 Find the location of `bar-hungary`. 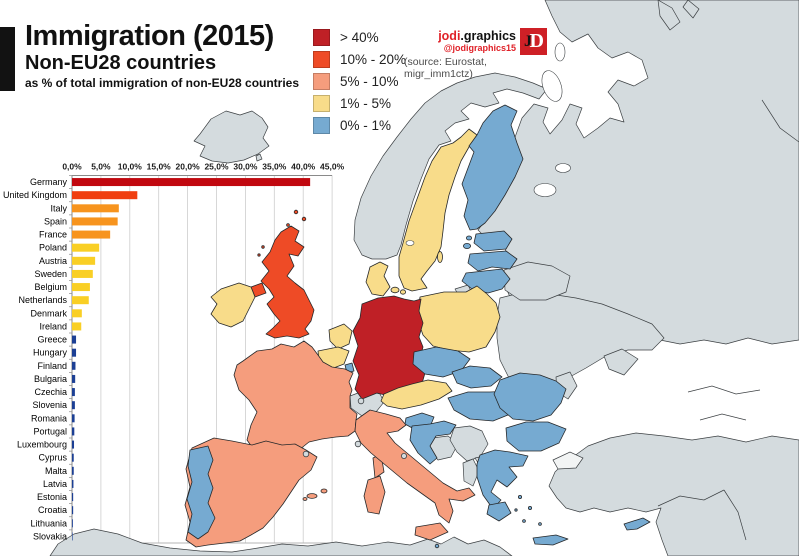

bar-hungary is located at coordinates (74, 352).